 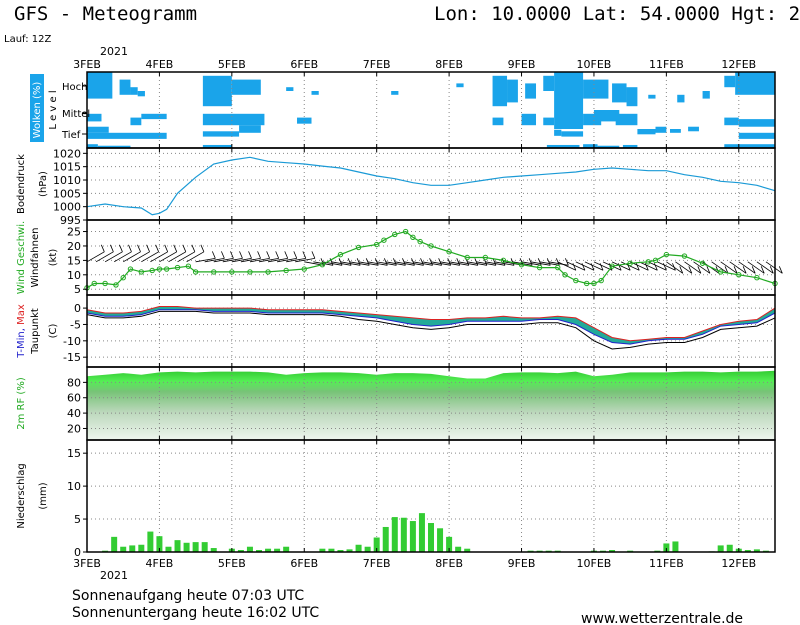 What do you see at coordinates (76, 114) in the screenshot?
I see `level-label-mid: Mittel` at bounding box center [76, 114].